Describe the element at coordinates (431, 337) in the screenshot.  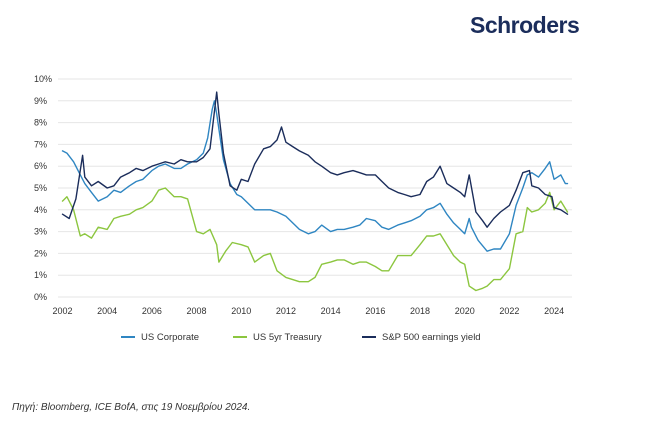
I see `legend-label: S&P 500 earnings yield` at that location.